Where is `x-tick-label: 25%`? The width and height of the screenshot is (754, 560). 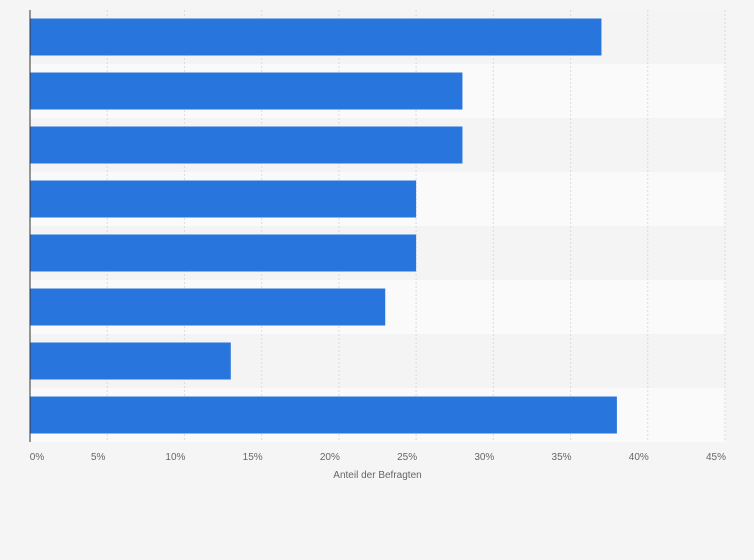
x-tick-label: 25% is located at coordinates (407, 457).